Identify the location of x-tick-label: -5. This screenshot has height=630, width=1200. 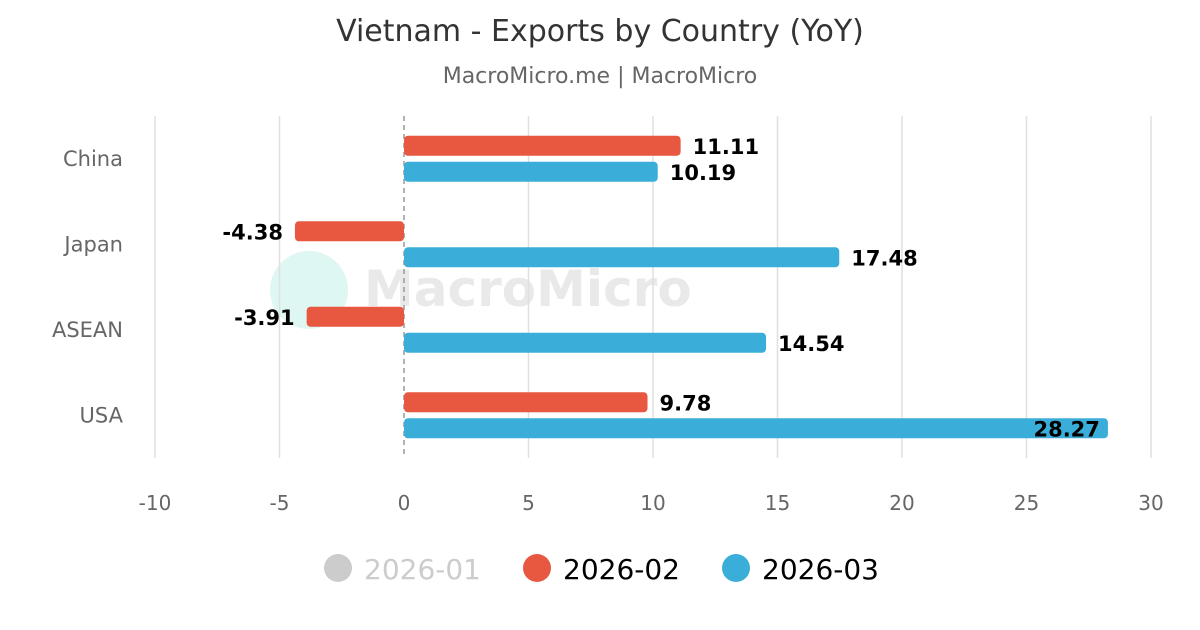
(280, 503).